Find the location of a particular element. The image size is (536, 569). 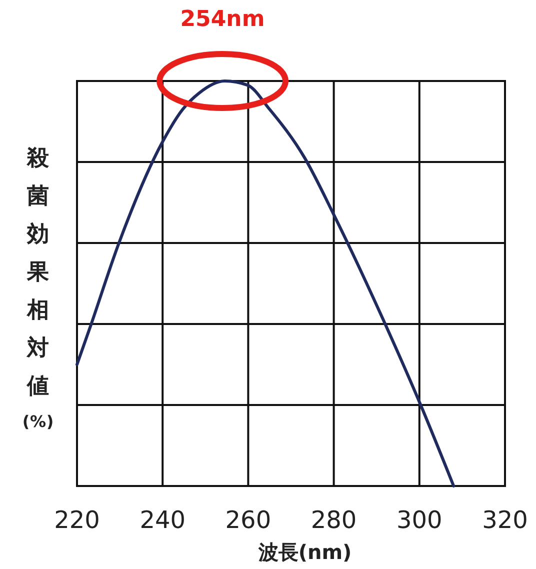

x-tick-label: 300 is located at coordinates (419, 520).